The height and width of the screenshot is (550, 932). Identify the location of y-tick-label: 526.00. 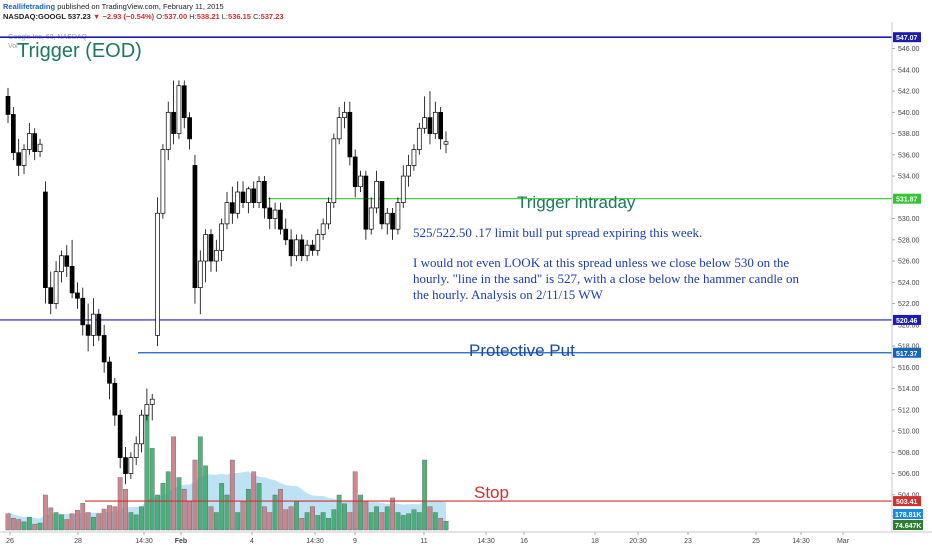
(909, 262).